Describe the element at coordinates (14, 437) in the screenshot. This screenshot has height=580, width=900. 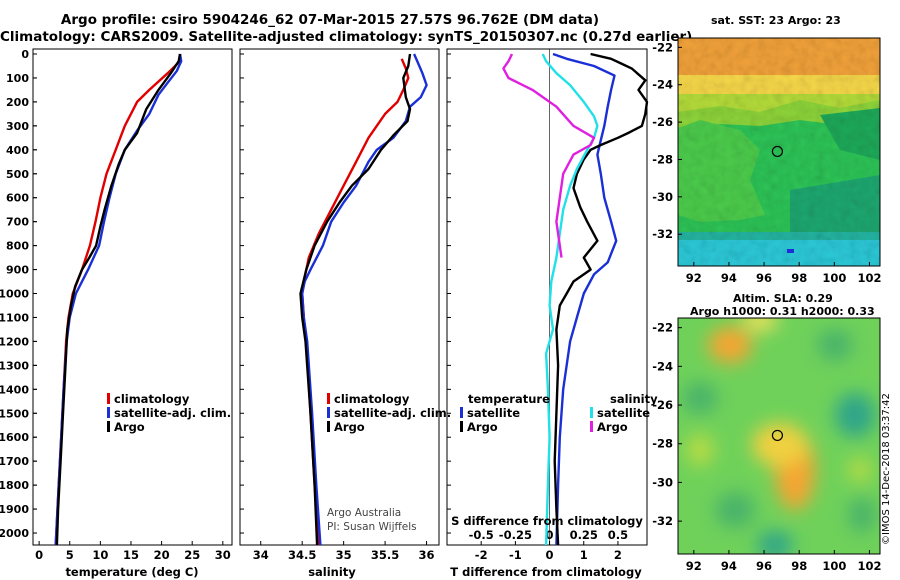
I see `depth-tick-label: 1600` at that location.